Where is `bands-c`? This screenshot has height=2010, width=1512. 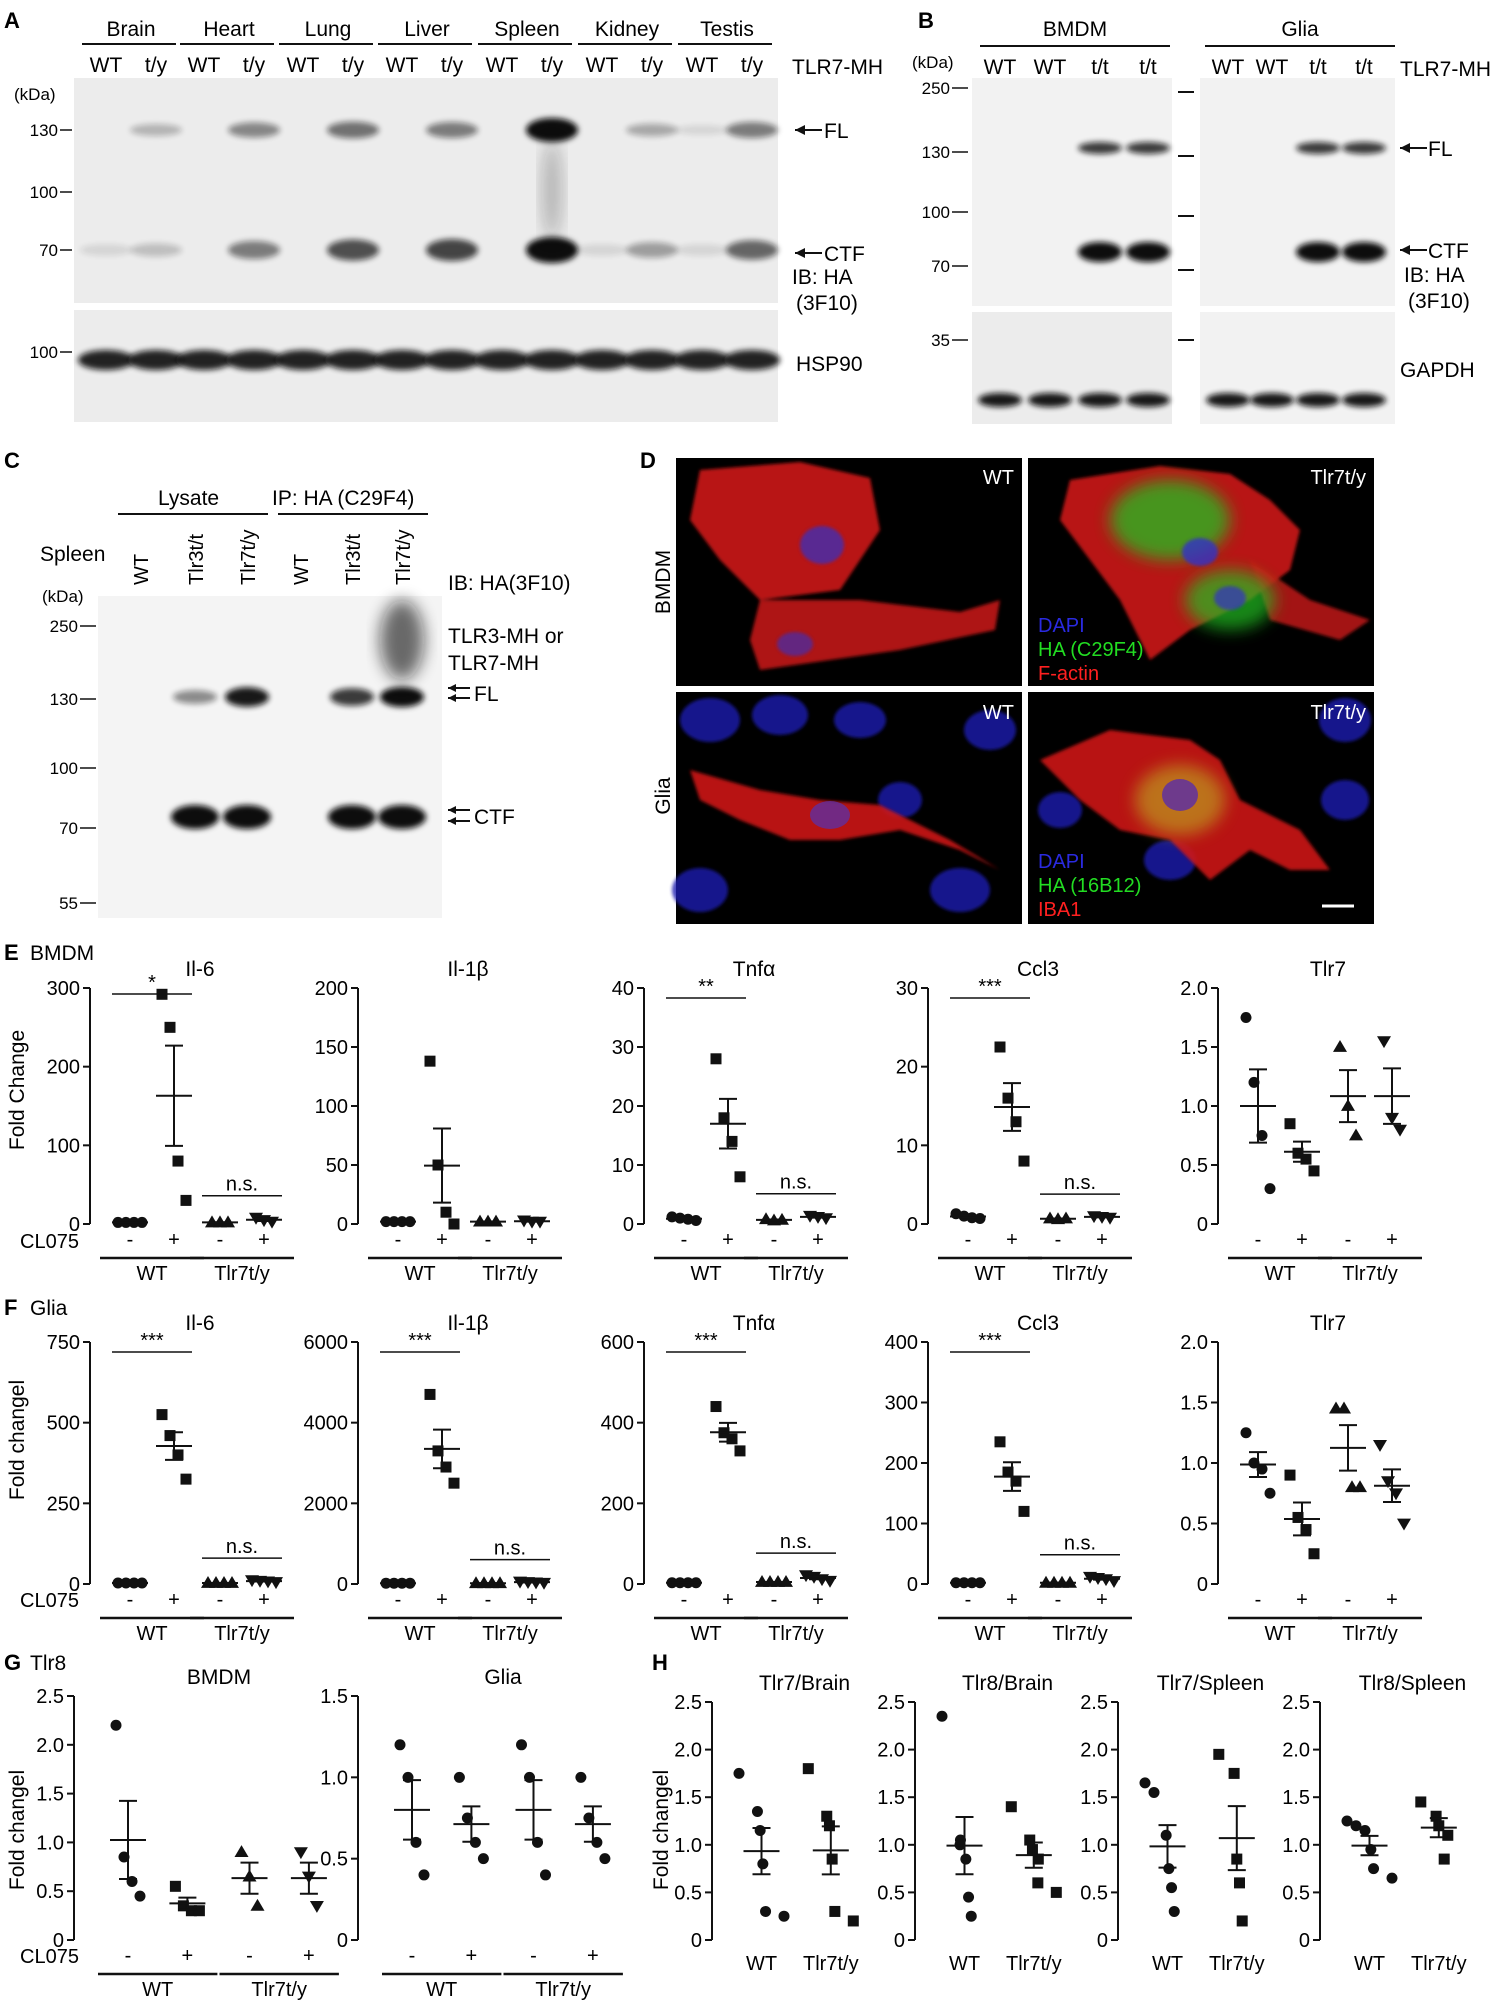 bands-c is located at coordinates (298, 714).